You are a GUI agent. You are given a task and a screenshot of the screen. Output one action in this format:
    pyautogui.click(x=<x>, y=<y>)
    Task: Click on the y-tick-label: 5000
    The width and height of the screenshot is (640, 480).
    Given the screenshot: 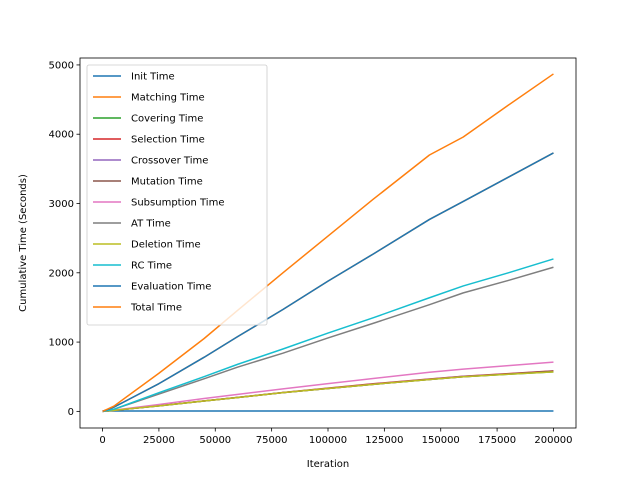 What is the action you would take?
    pyautogui.click(x=61, y=65)
    